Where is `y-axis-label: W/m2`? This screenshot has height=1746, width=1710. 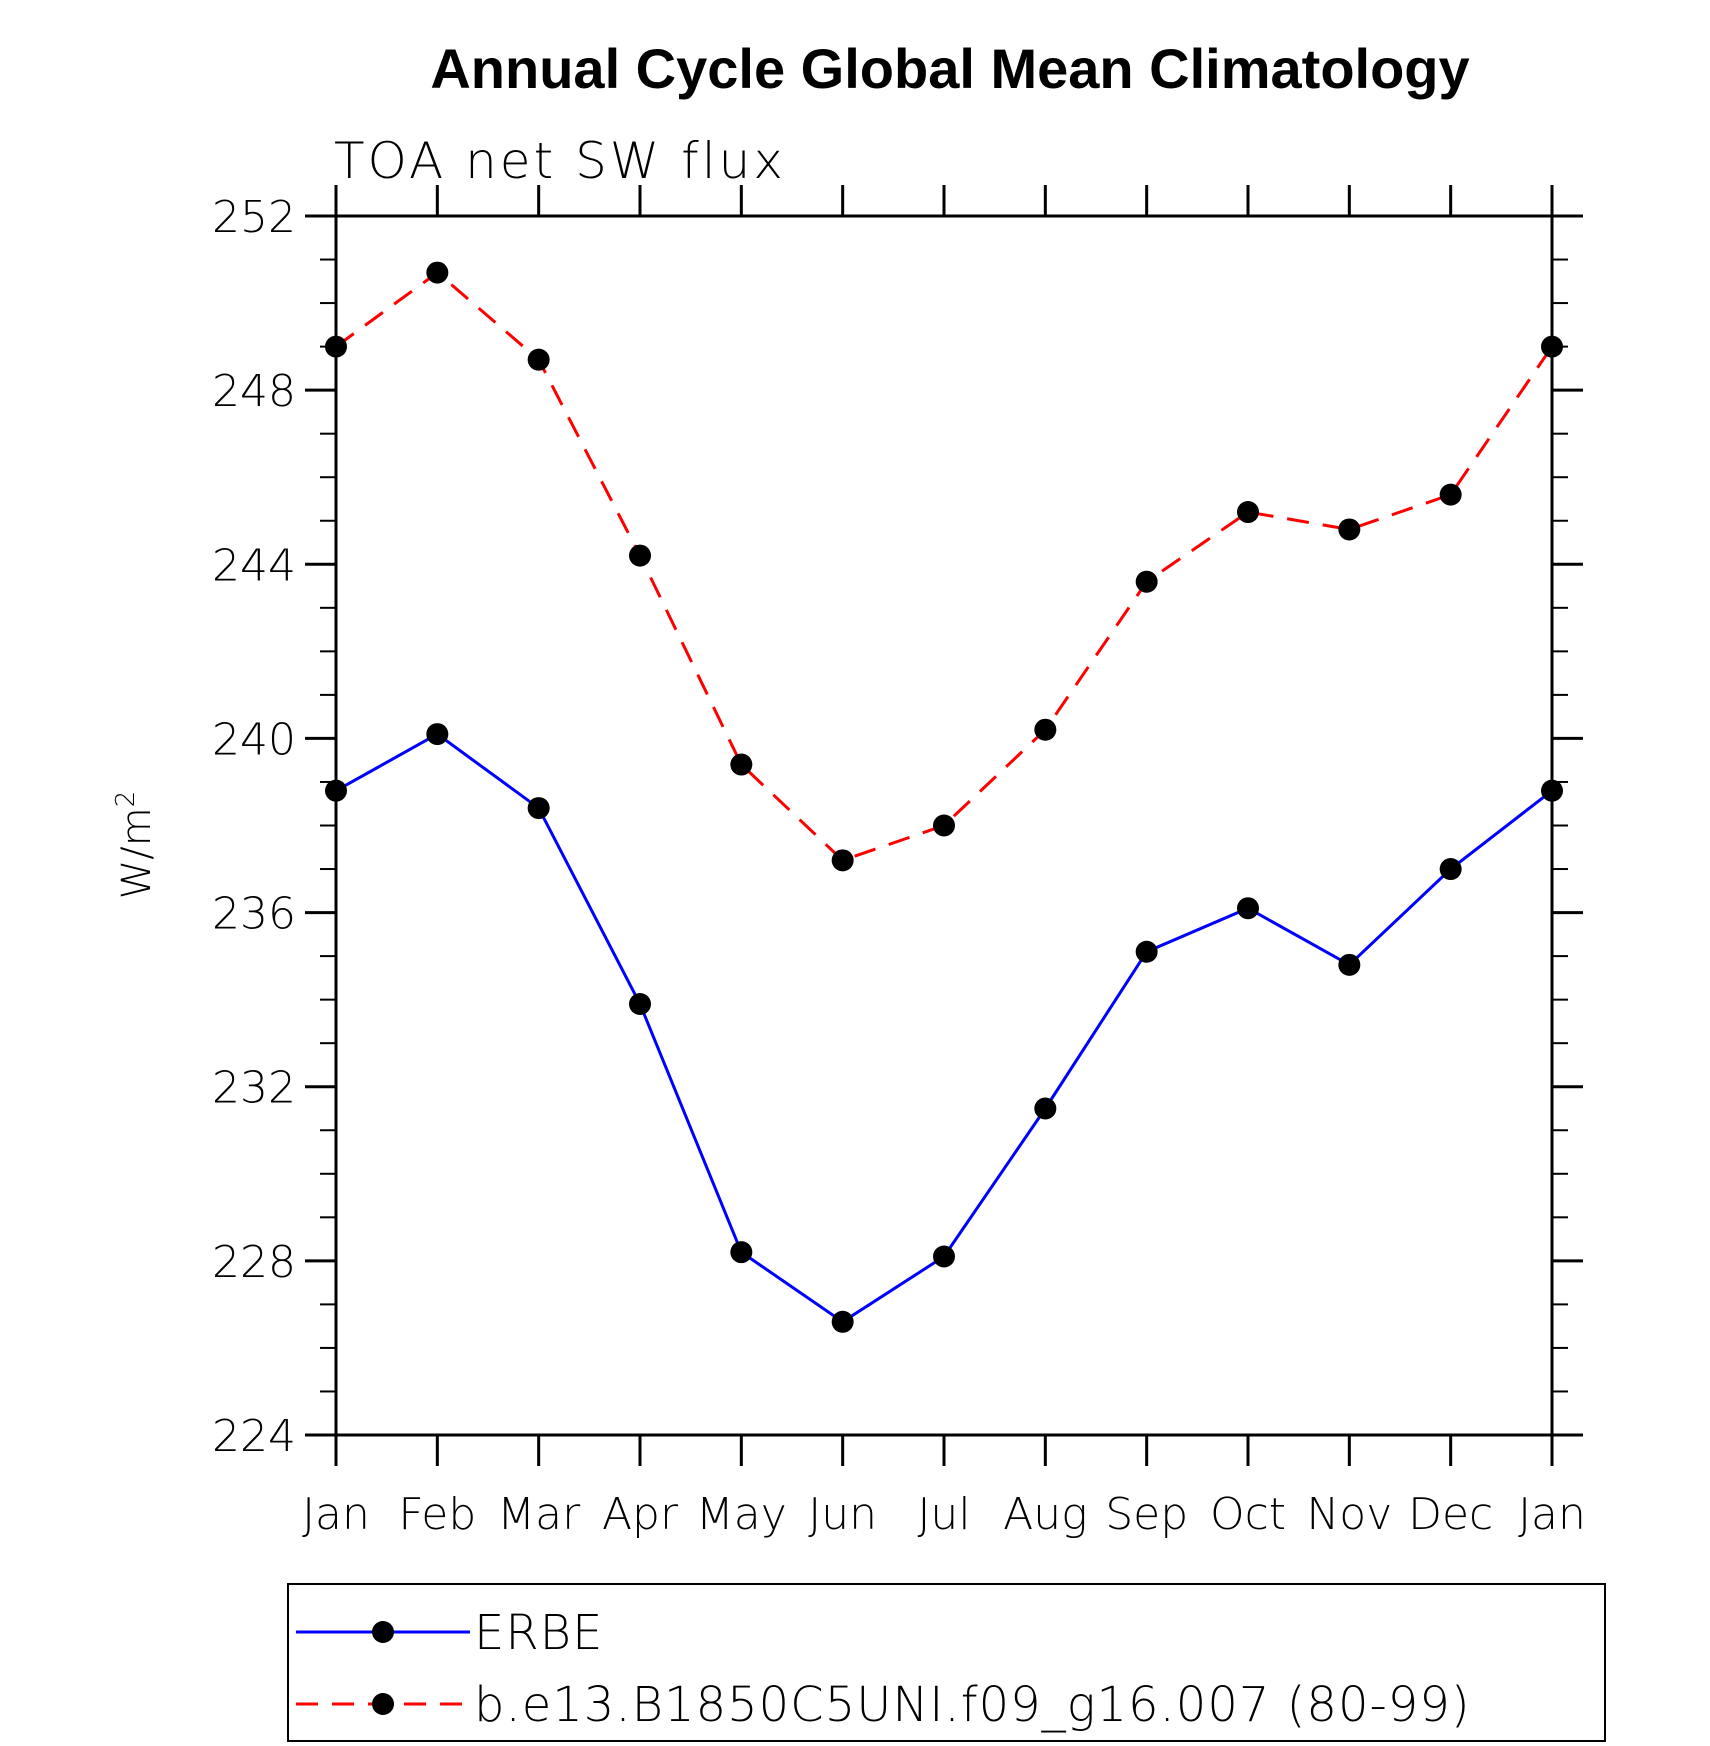 y-axis-label: W/m2 is located at coordinates (135, 845).